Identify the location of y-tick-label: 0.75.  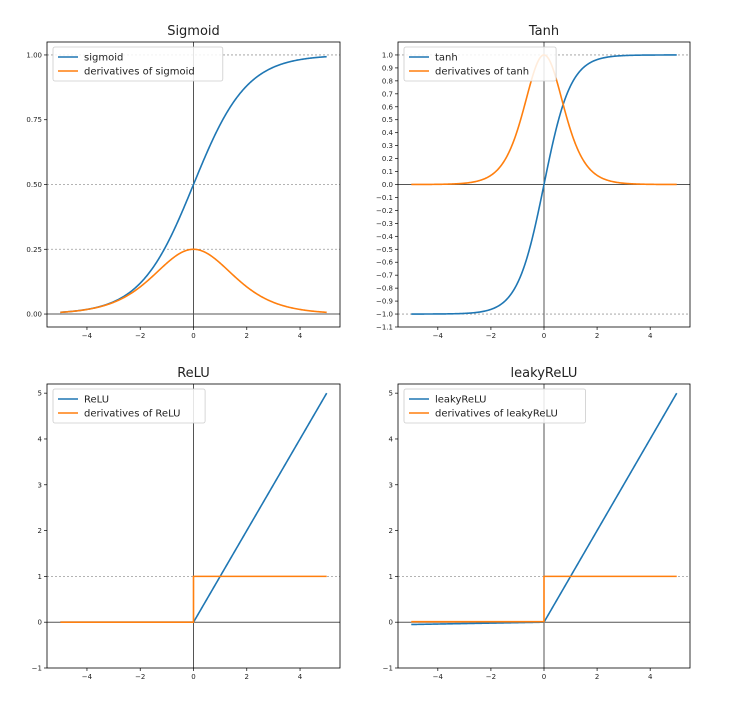
(34, 120).